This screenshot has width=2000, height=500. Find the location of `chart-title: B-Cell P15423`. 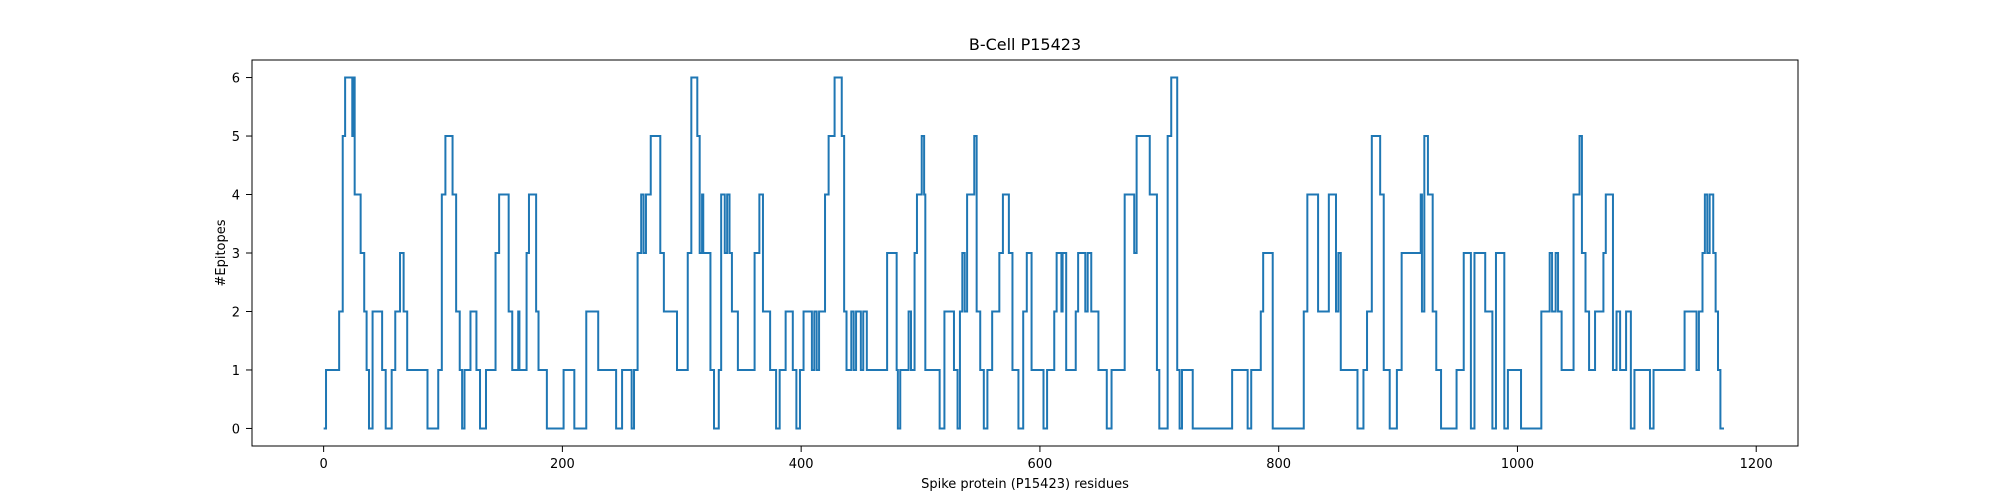

chart-title: B-Cell P15423 is located at coordinates (1025, 44).